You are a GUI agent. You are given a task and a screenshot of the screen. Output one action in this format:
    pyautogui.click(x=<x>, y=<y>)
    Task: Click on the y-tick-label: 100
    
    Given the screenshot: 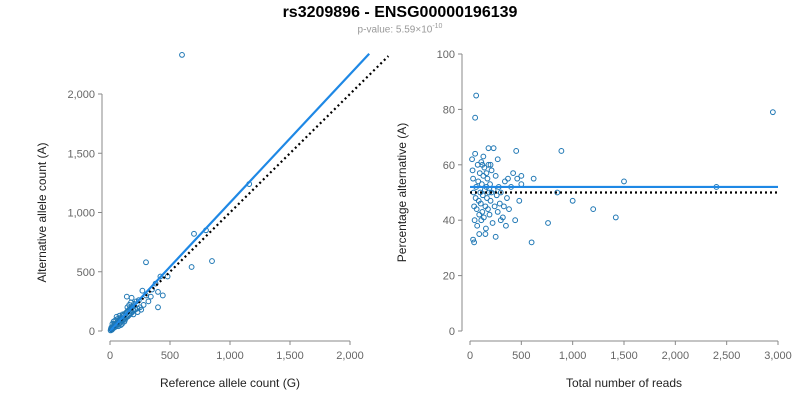 What is the action you would take?
    pyautogui.click(x=446, y=55)
    